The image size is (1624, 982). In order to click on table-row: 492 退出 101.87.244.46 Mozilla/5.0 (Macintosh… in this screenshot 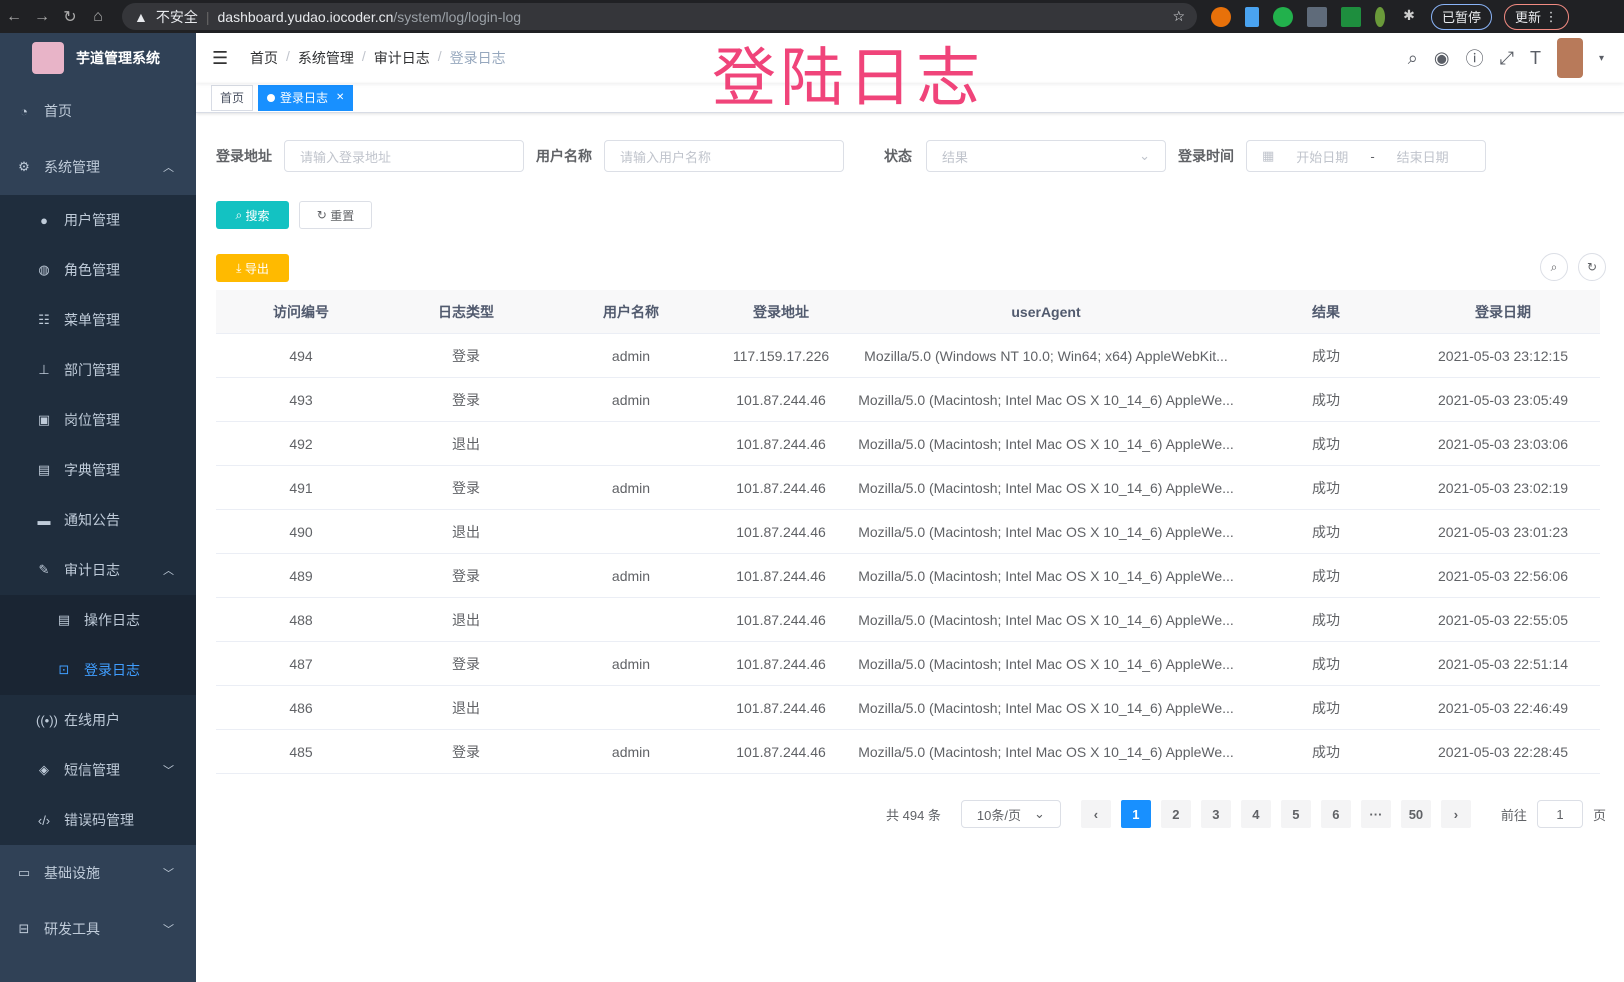, I will do `click(908, 444)`.